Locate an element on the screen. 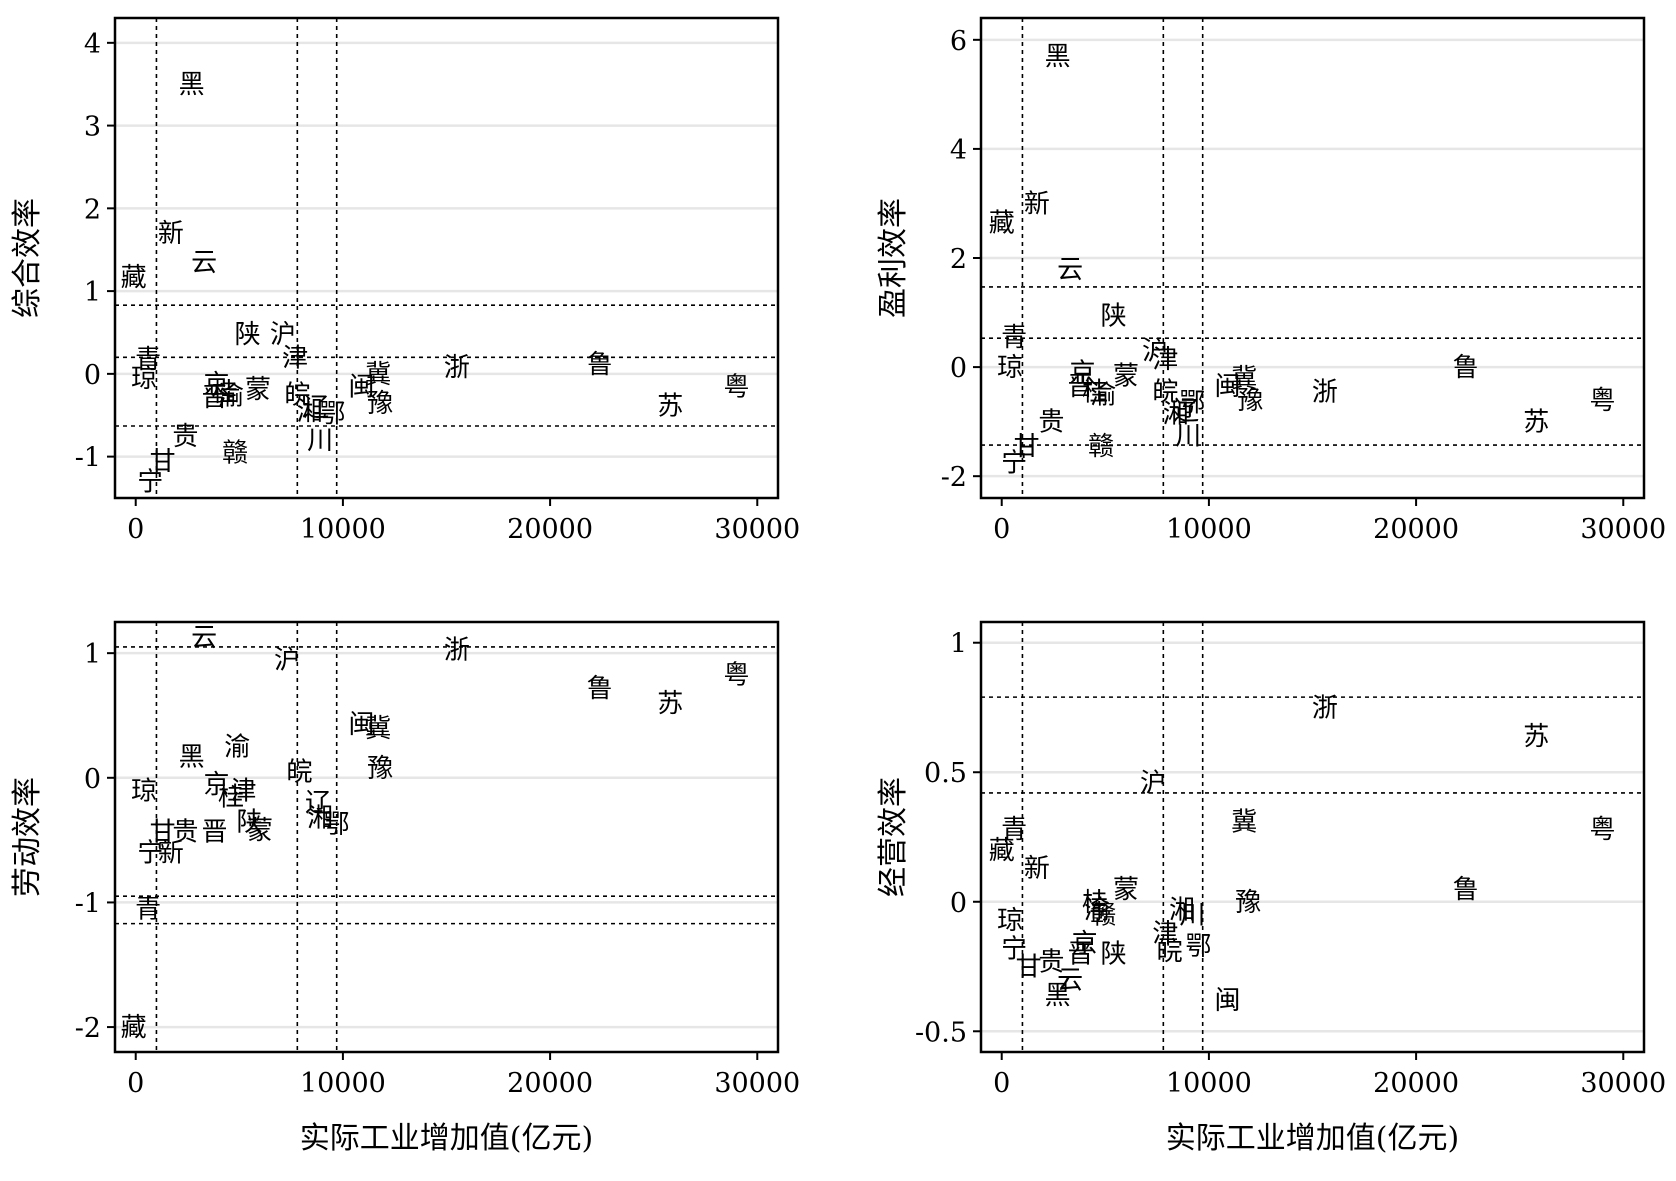 The image size is (1676, 1181). data-point-label: 冀 is located at coordinates (1244, 822).